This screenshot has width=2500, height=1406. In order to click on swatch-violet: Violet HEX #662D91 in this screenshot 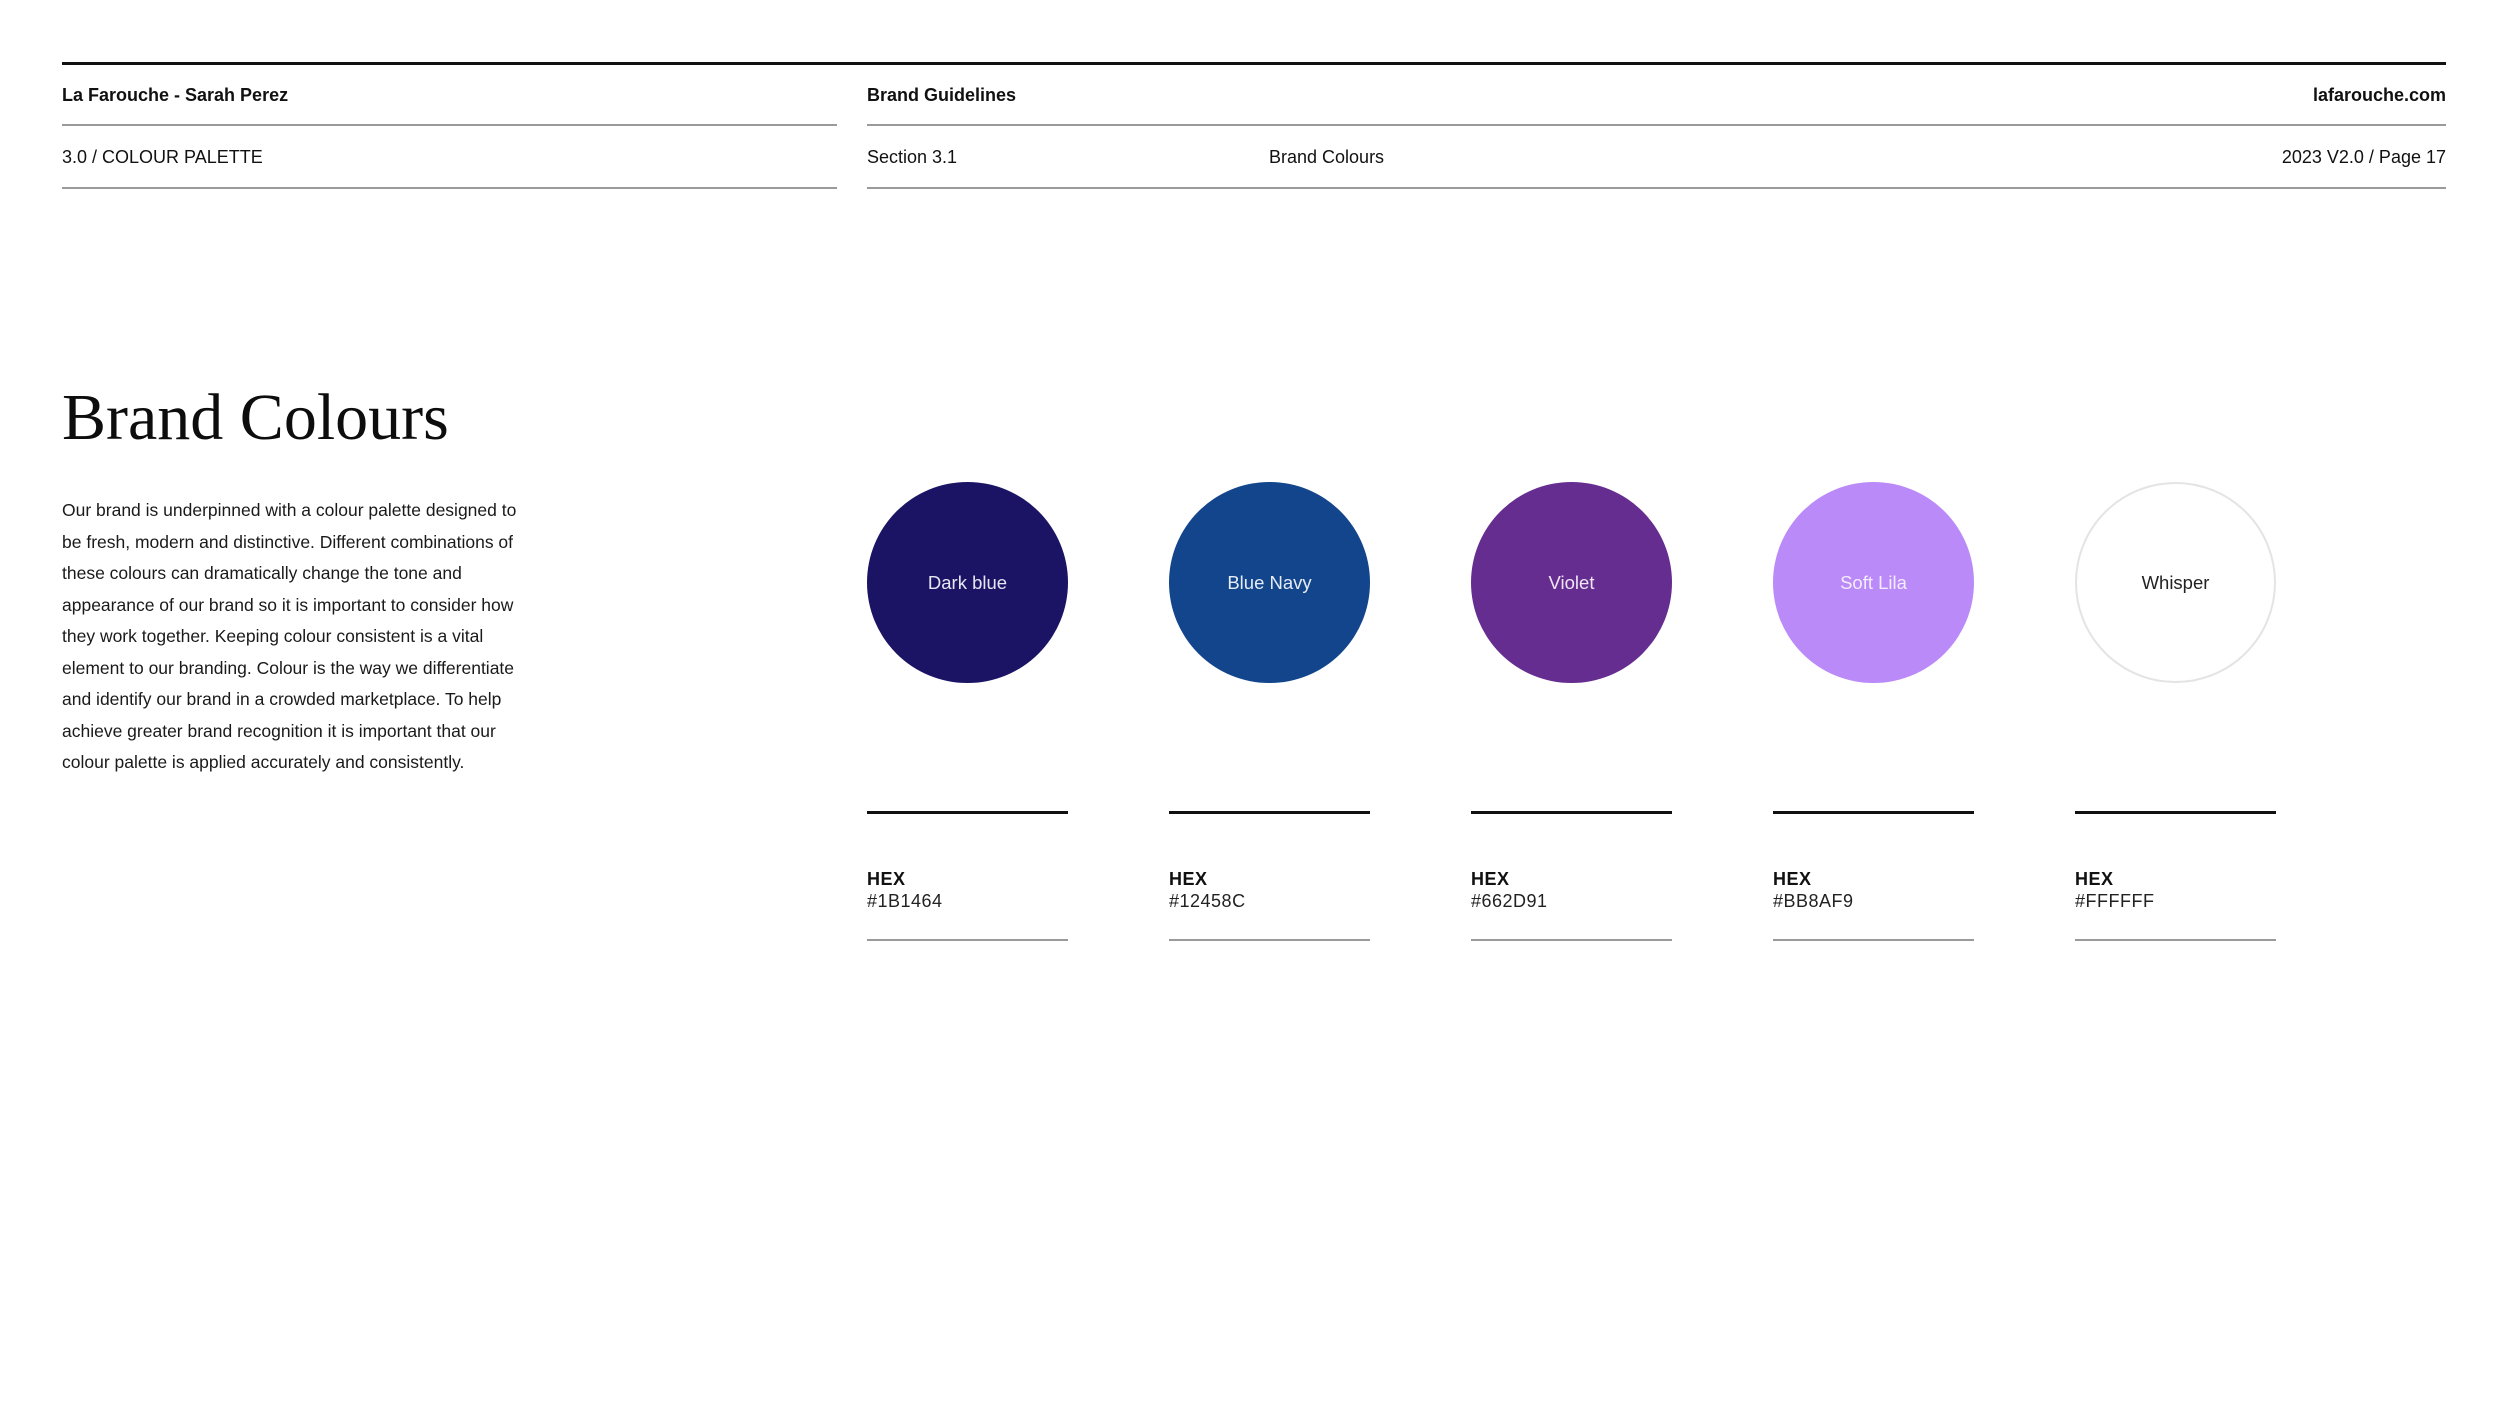, I will do `click(1571, 711)`.